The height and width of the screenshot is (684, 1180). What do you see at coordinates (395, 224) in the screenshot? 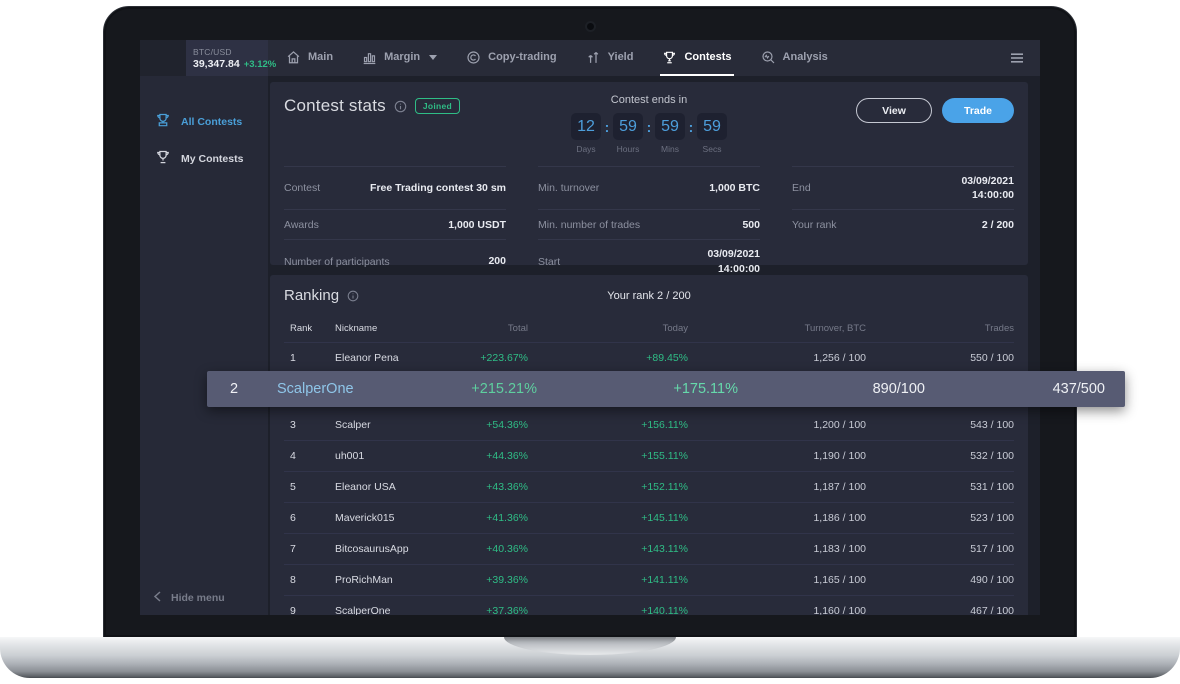
I see `field-awards: Awards 1,000 USDT` at bounding box center [395, 224].